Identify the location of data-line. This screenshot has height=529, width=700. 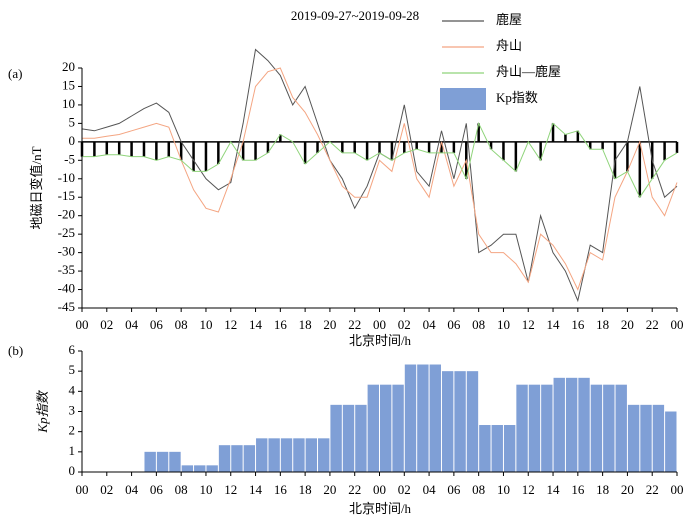
(380, 160).